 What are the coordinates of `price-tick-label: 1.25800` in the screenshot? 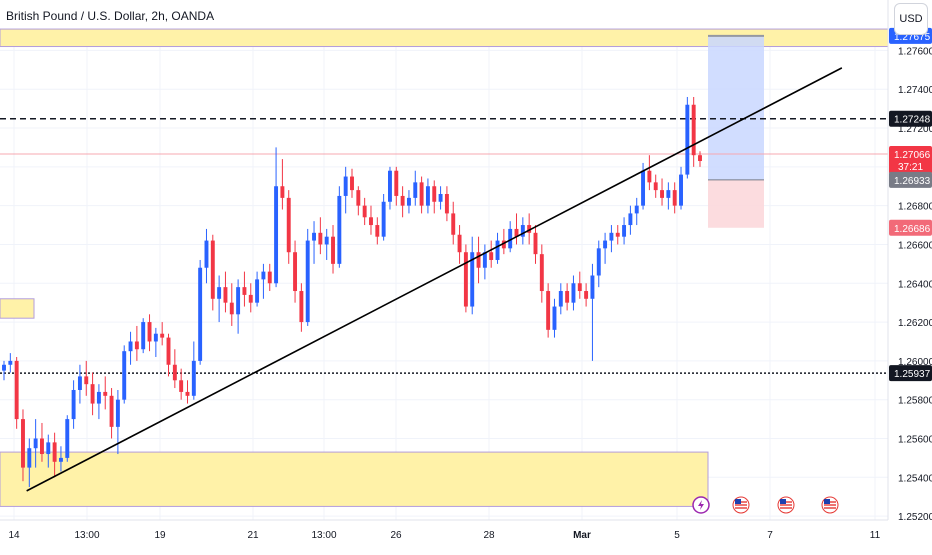 It's located at (915, 401).